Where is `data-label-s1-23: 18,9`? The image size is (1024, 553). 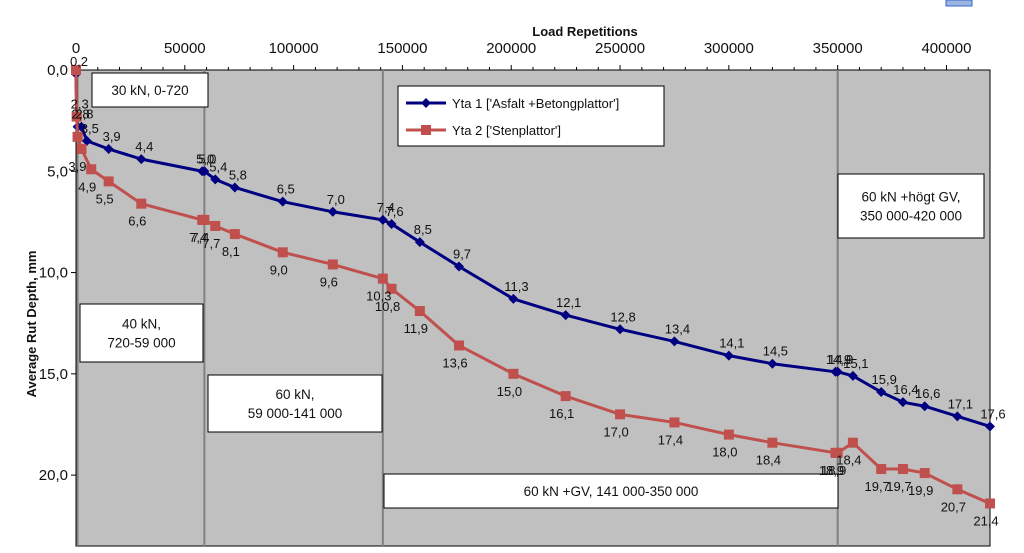 data-label-s1-23: 18,9 is located at coordinates (831, 470).